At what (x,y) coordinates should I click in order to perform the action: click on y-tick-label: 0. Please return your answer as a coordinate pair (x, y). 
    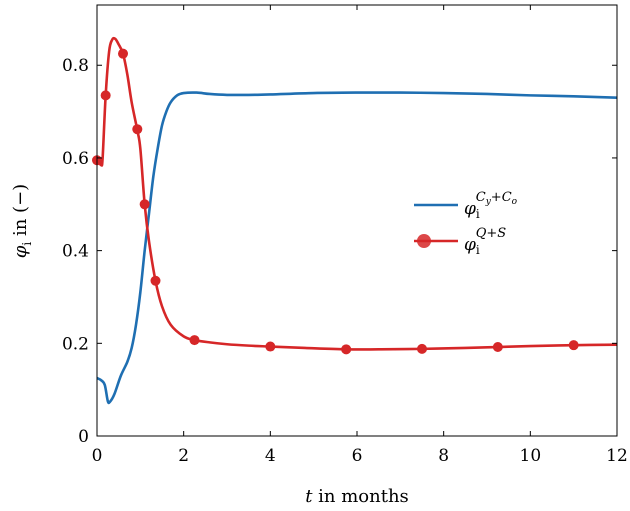
    Looking at the image, I should click on (83, 437).